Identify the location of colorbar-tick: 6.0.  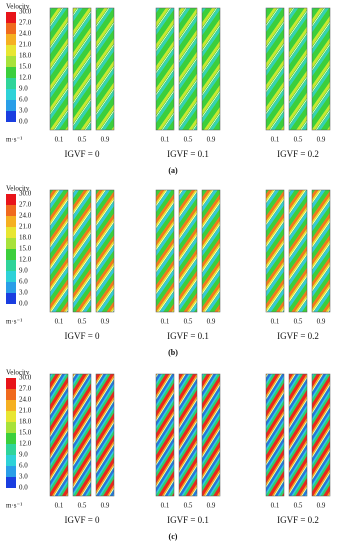
(23, 100).